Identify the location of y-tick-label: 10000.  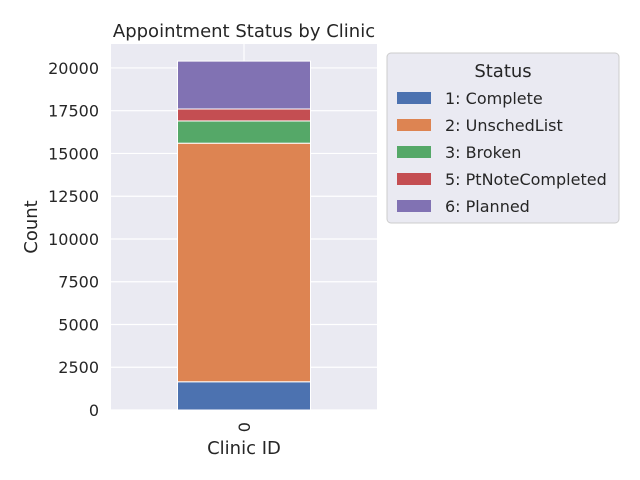
(73, 239).